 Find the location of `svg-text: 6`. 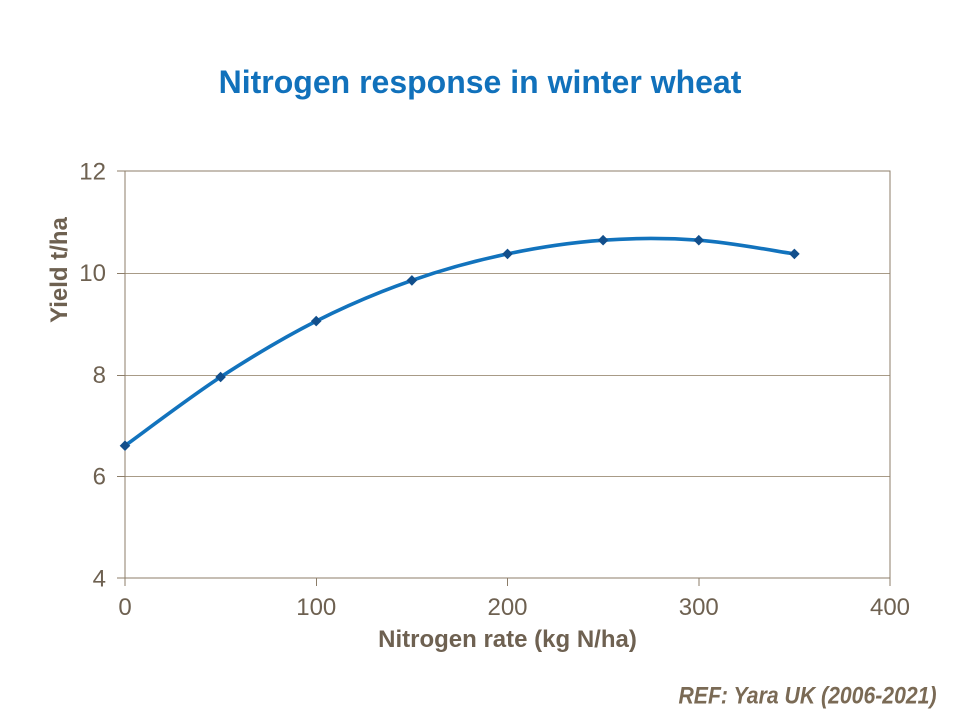

svg-text: 6 is located at coordinates (99, 477).